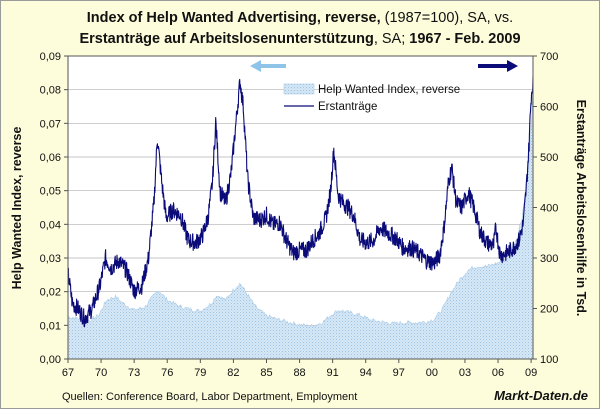  I want to click on x-tick-label: 67, so click(68, 373).